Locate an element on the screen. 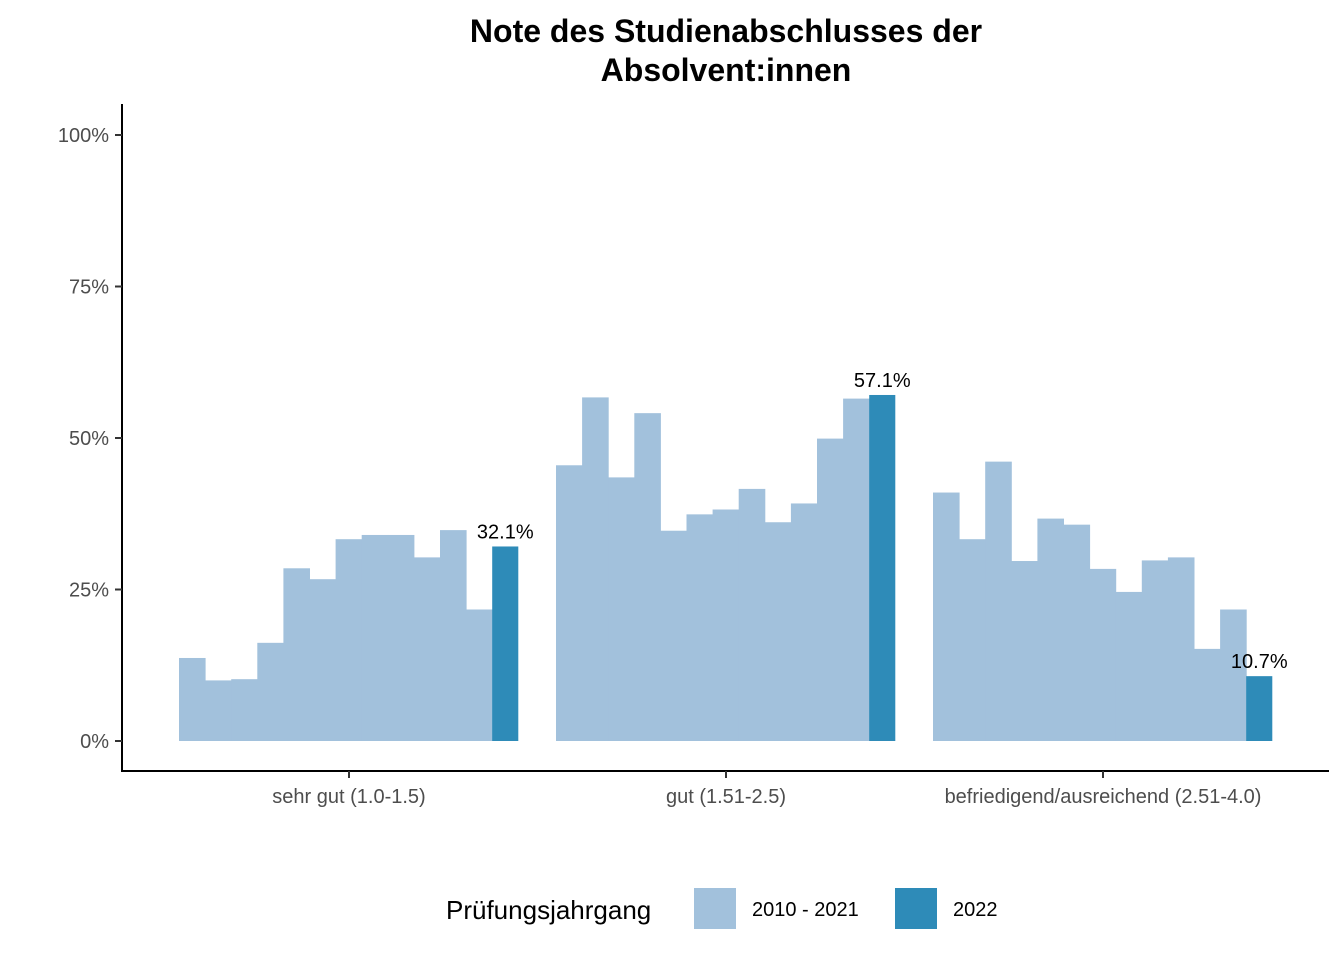 Image resolution: width=1344 pixels, height=960 pixels. x-tick-label: befriedigend/ausreichend (2.51-4.0) is located at coordinates (1103, 797).